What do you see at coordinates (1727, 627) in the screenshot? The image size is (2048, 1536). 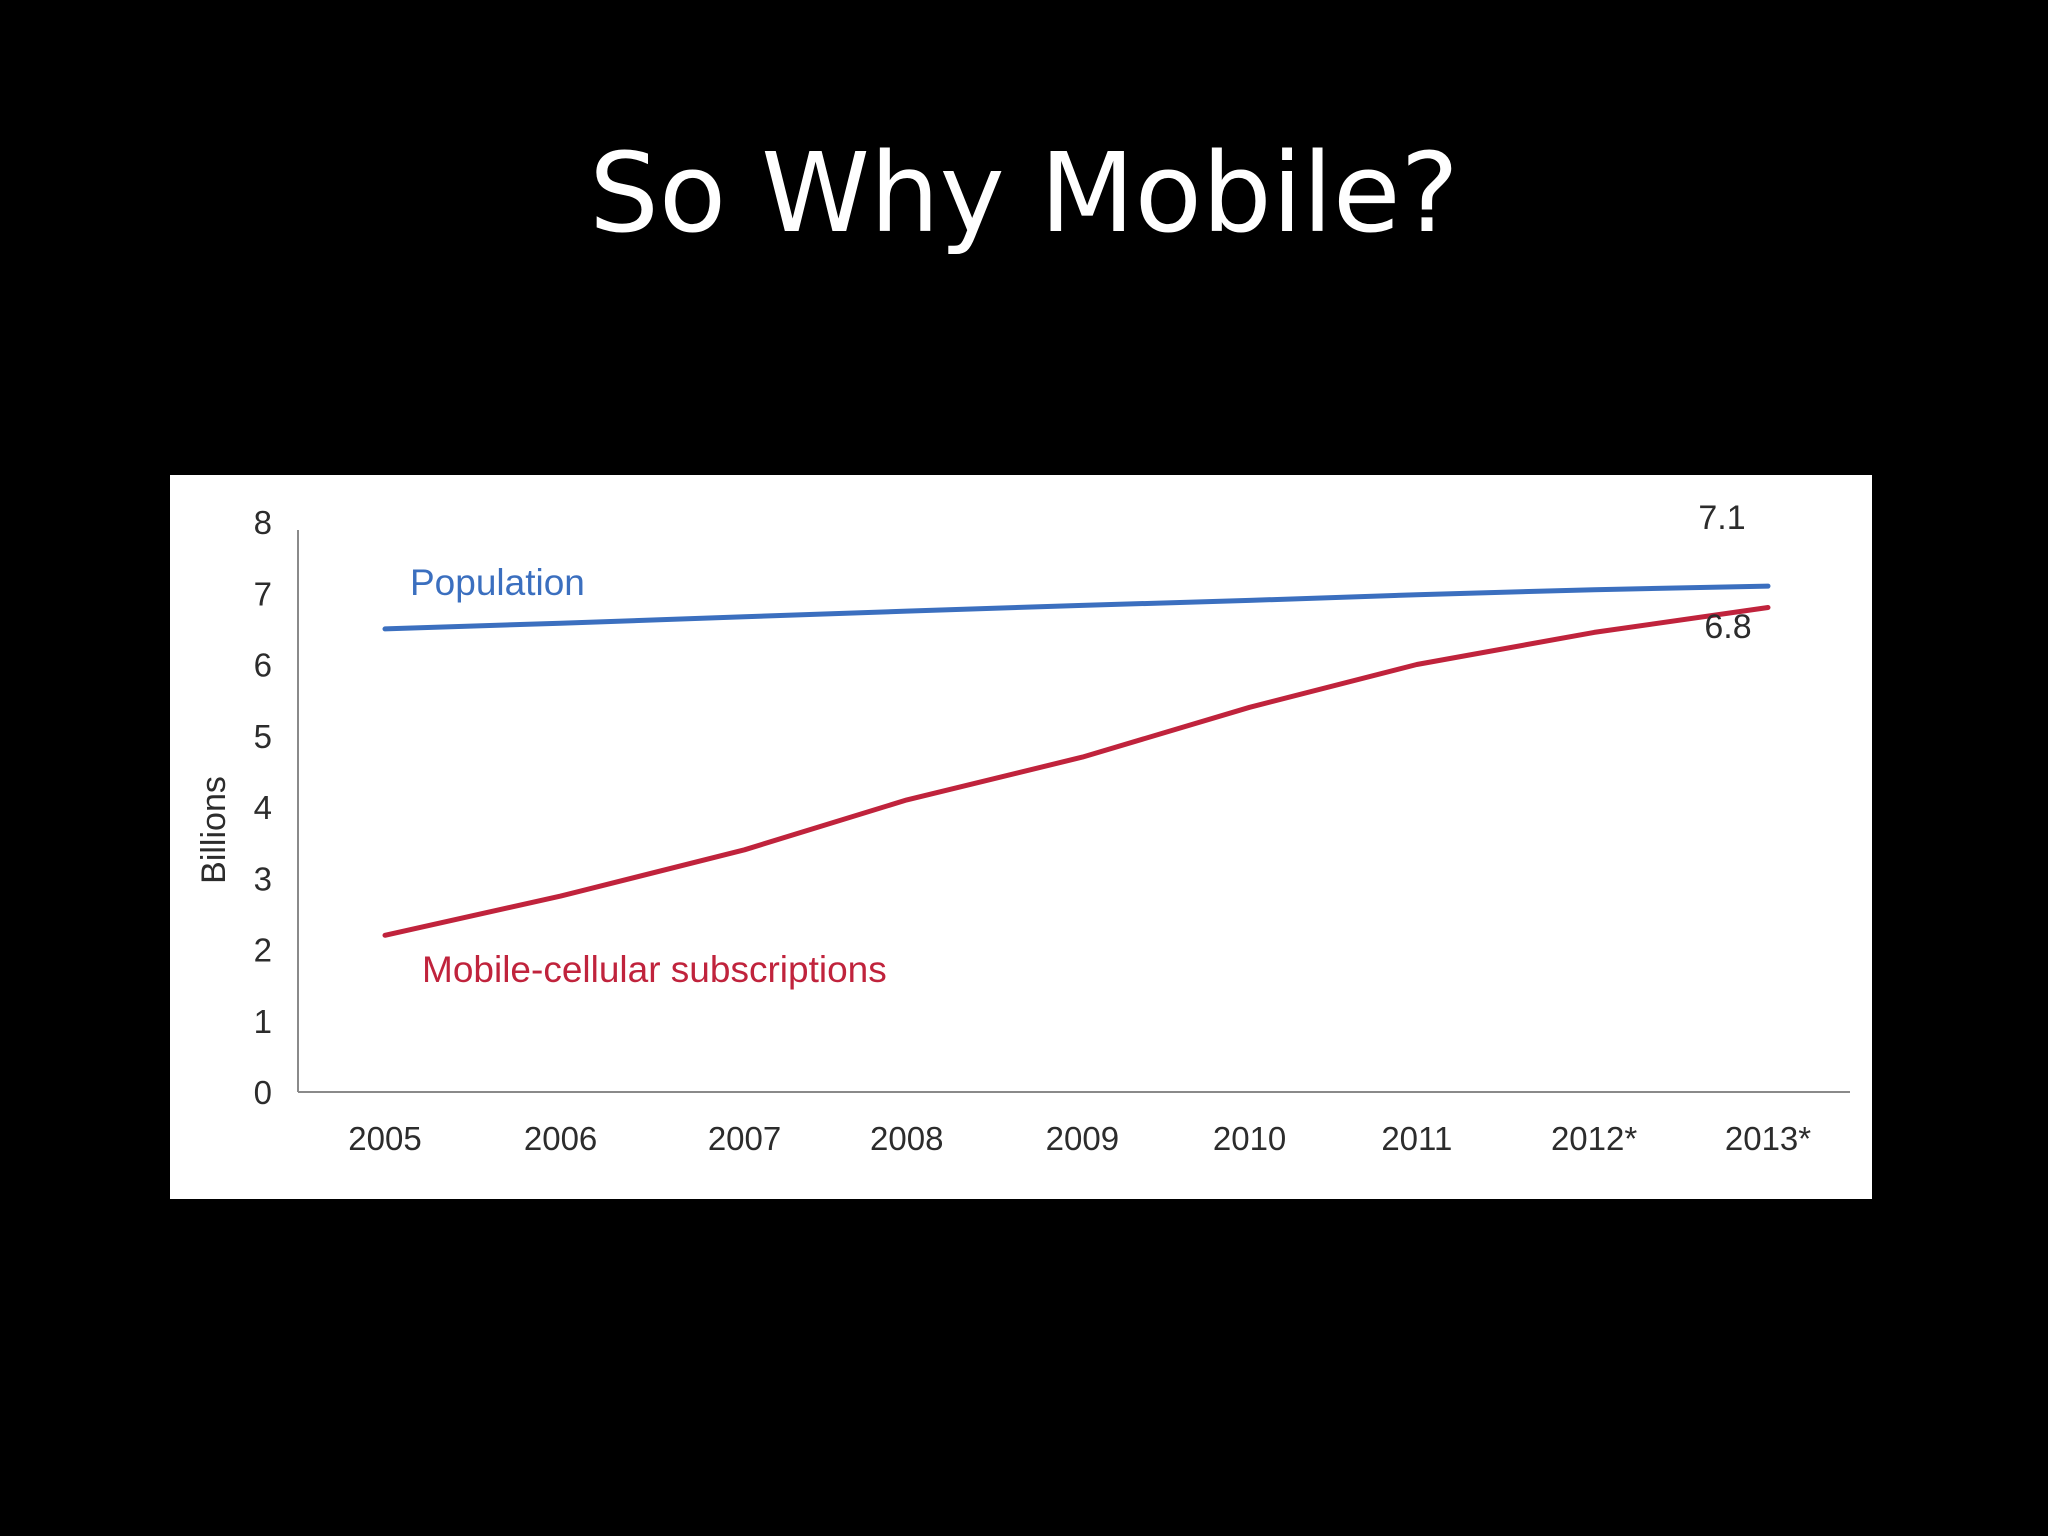 I see `mobile-end-value-label: 6.8` at bounding box center [1727, 627].